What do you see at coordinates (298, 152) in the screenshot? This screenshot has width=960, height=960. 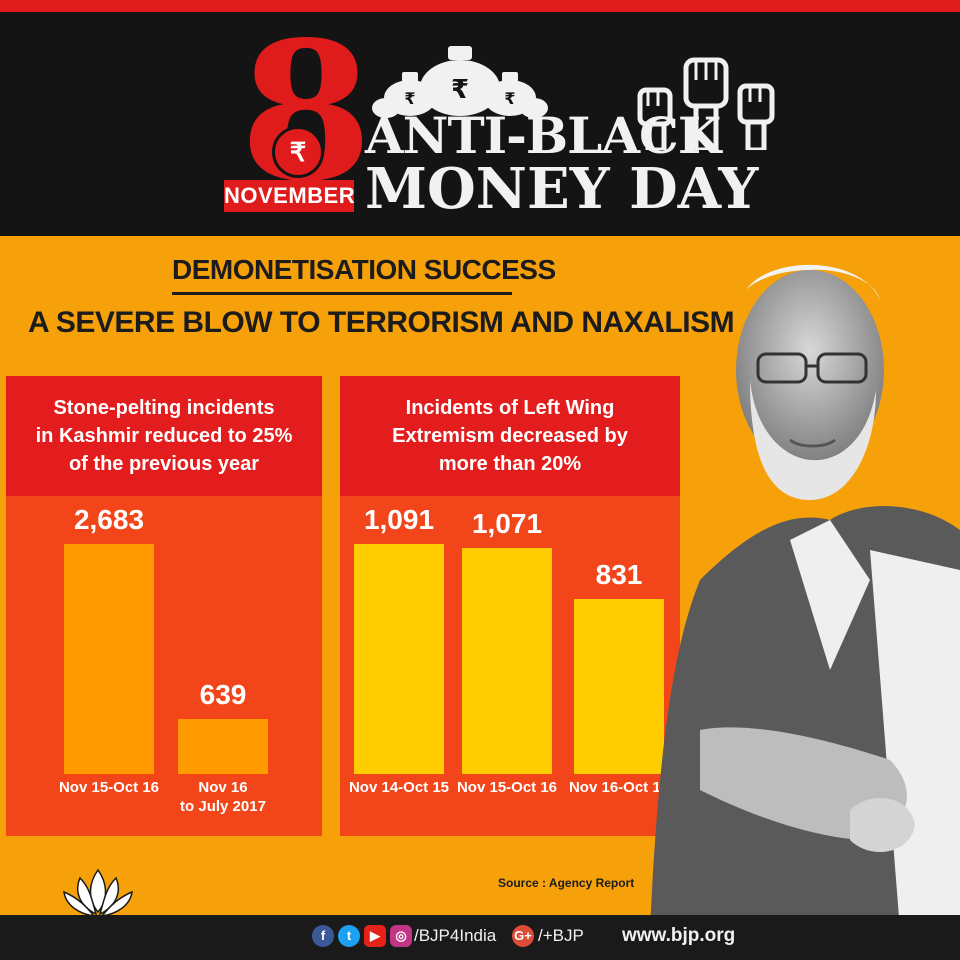 I see `rupee-bag-icon: ₹` at bounding box center [298, 152].